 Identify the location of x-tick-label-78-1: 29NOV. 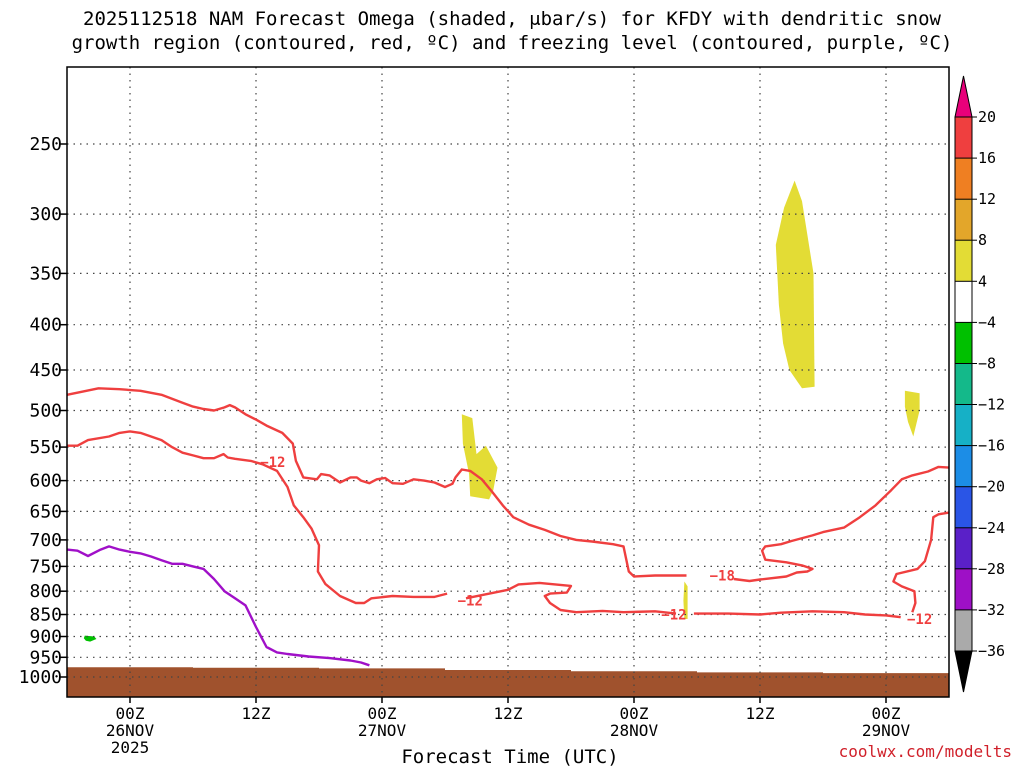
(886, 730).